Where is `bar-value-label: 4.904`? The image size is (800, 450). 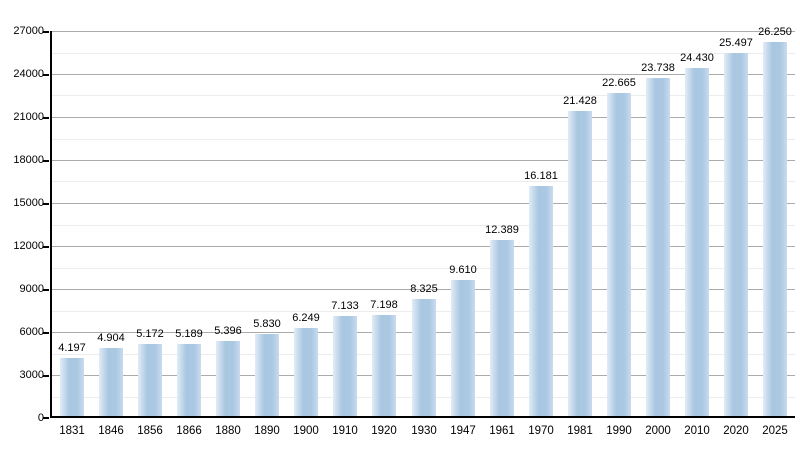
bar-value-label: 4.904 is located at coordinates (111, 338).